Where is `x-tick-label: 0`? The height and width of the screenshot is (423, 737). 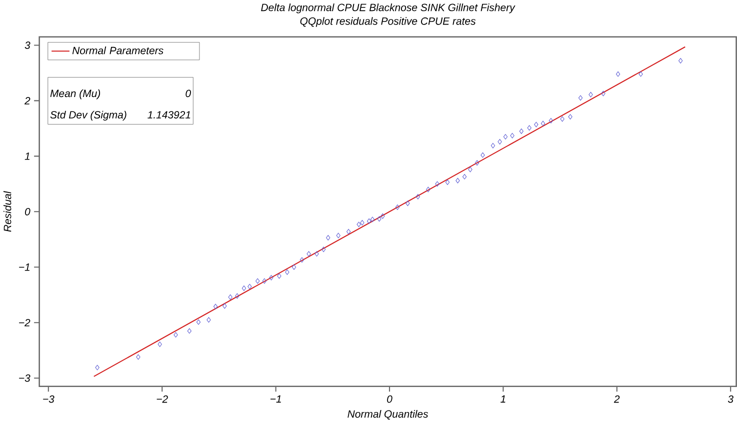 x-tick-label: 0 is located at coordinates (389, 399).